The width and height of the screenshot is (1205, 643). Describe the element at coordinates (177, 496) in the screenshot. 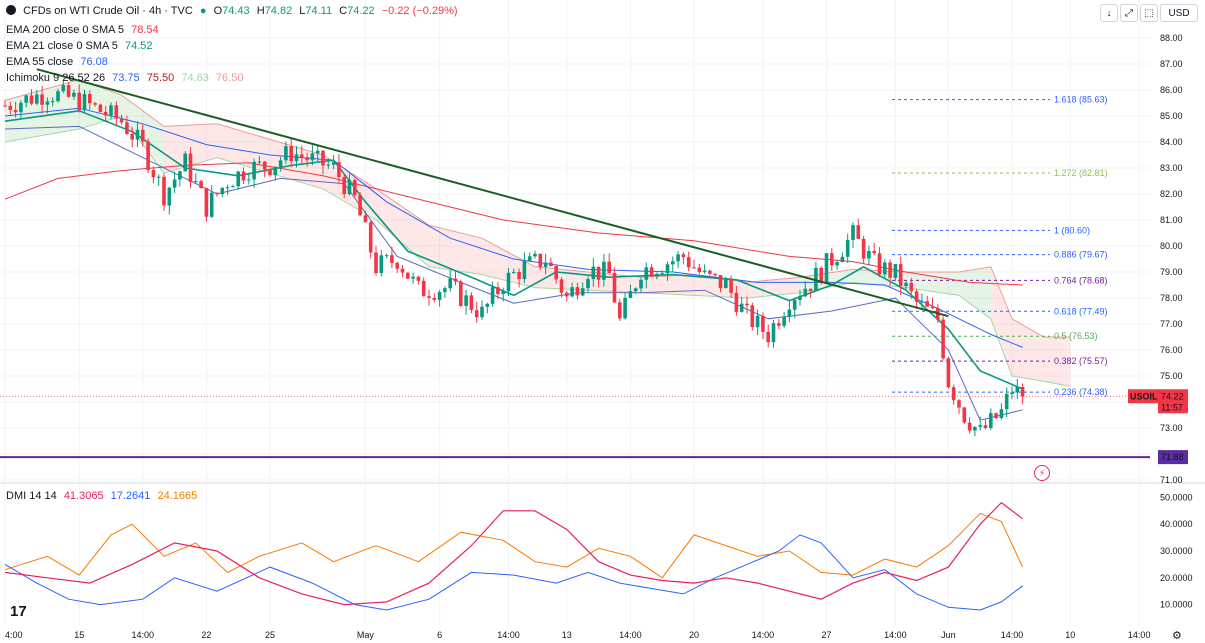

I see `di-minus-value: 24.1665` at that location.